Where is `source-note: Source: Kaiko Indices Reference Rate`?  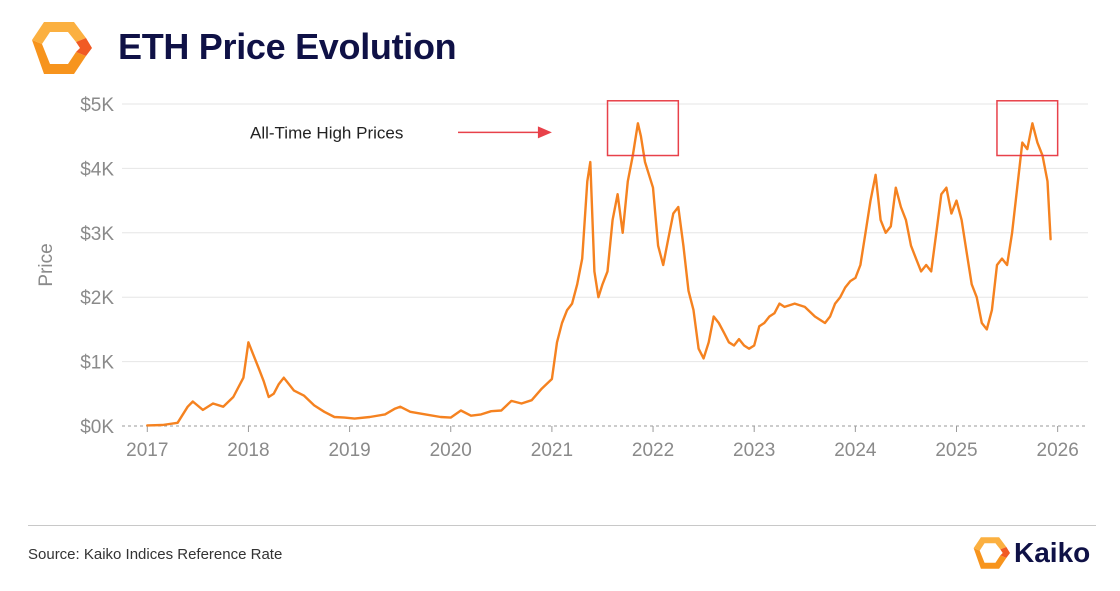 source-note: Source: Kaiko Indices Reference Rate is located at coordinates (155, 554).